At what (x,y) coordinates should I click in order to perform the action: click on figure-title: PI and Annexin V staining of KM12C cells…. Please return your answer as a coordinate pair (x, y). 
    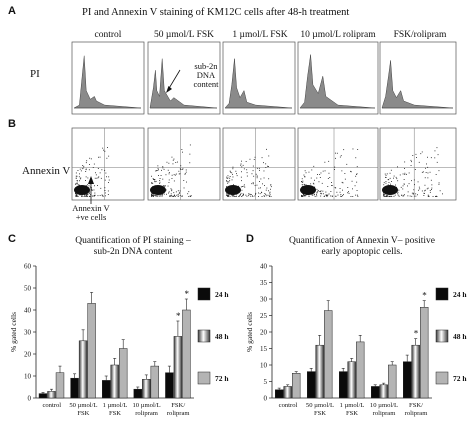
    Looking at the image, I should click on (216, 12).